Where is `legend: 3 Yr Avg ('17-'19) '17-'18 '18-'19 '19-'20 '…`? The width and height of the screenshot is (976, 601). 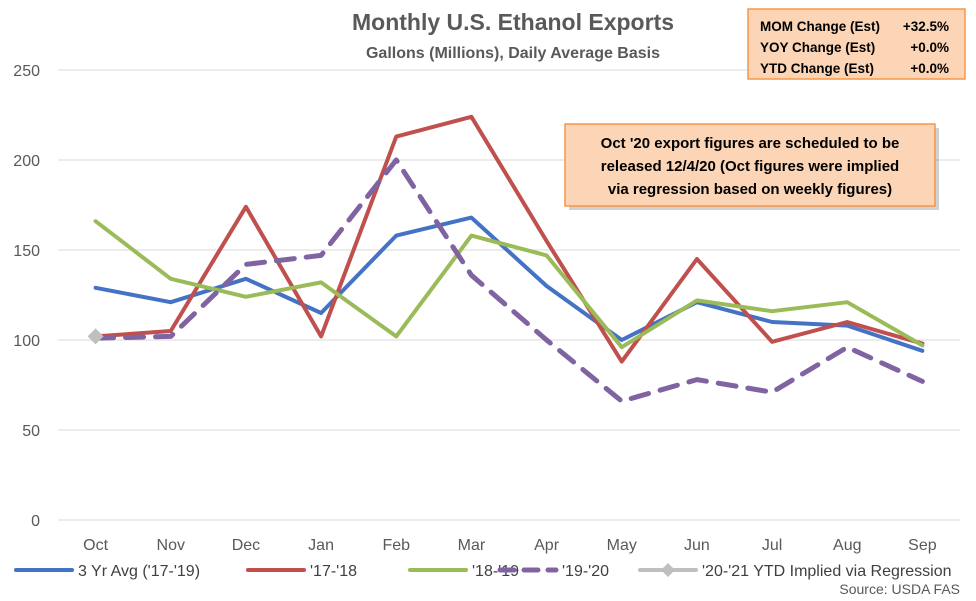
legend: 3 Yr Avg ('17-'19) '17-'18 '18-'19 '19-'20 '… is located at coordinates (482, 571).